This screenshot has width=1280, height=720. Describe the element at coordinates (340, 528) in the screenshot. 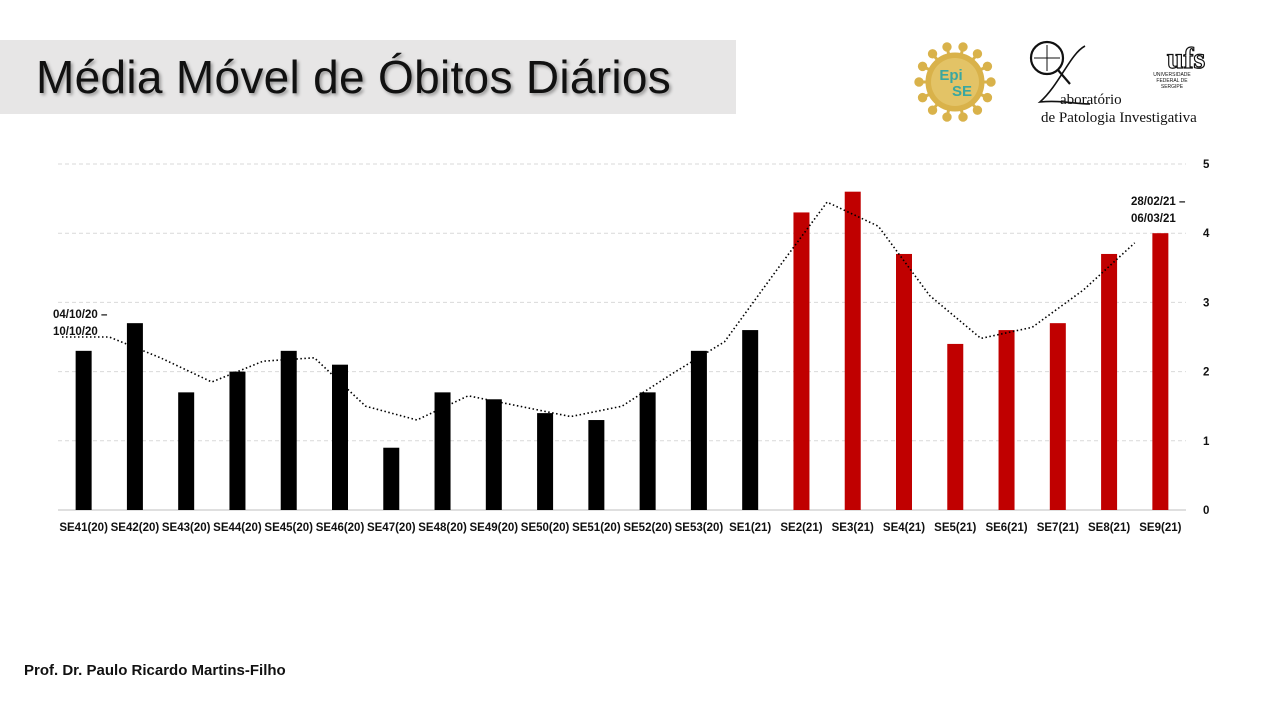

I see `x-tick-label: SE46(20)` at that location.